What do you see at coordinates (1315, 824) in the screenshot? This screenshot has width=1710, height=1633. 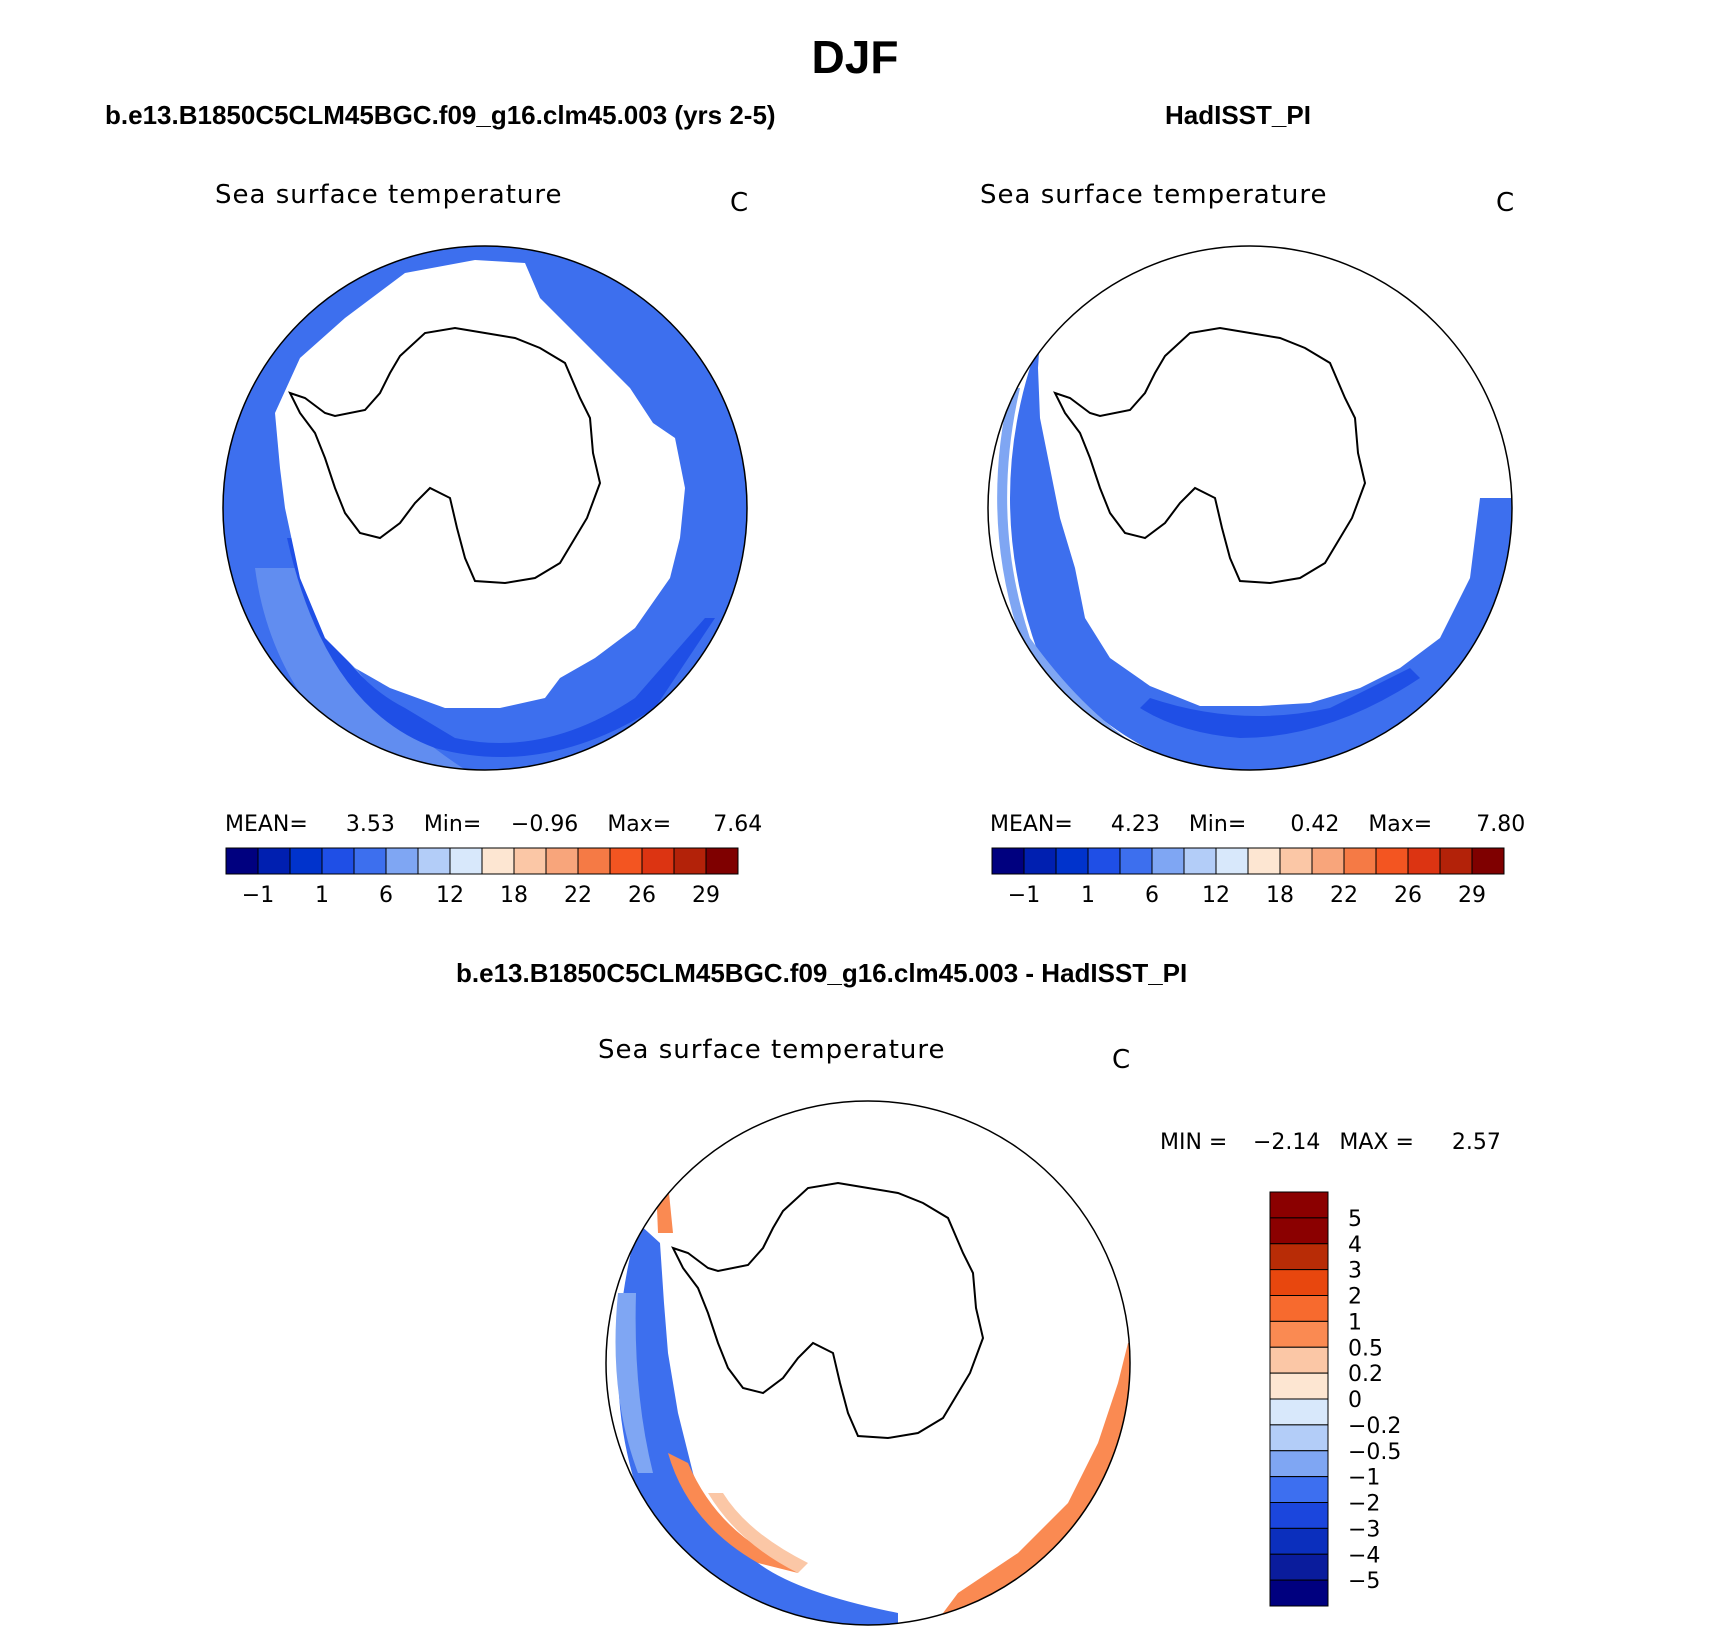 I see `panel-2-min-value: 0.42` at bounding box center [1315, 824].